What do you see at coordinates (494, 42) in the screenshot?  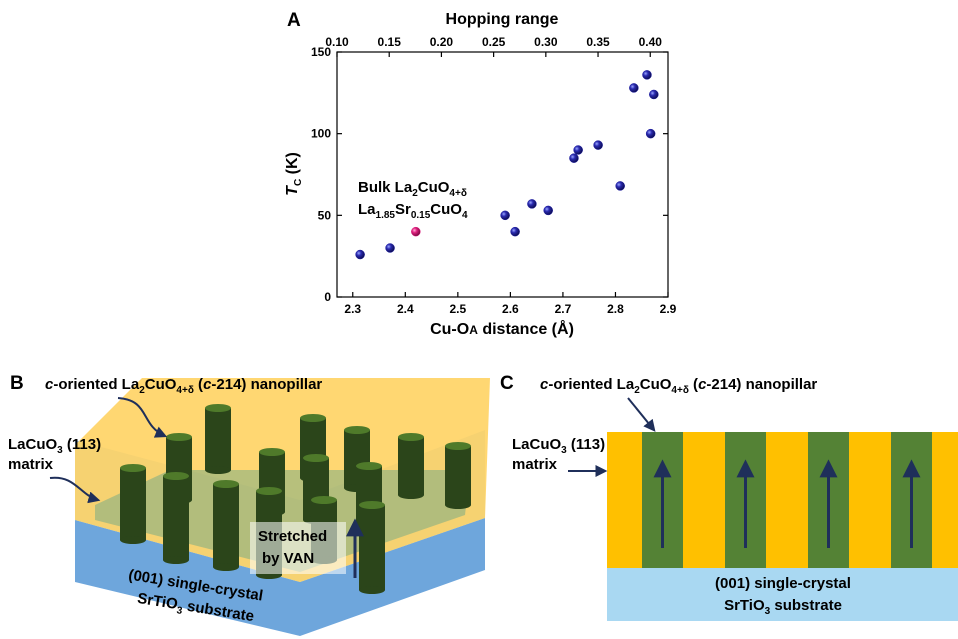 I see `x2-tick-label: 0.25` at bounding box center [494, 42].